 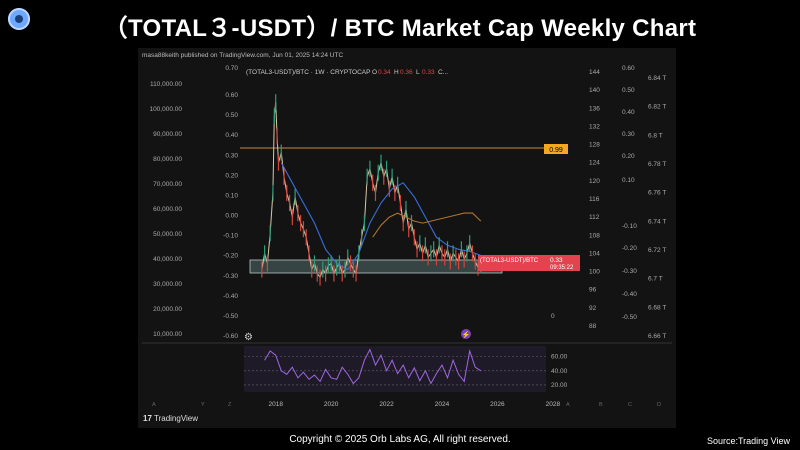 What do you see at coordinates (657, 193) in the screenshot?
I see `right-axis3-tick: 6.76 T` at bounding box center [657, 193].